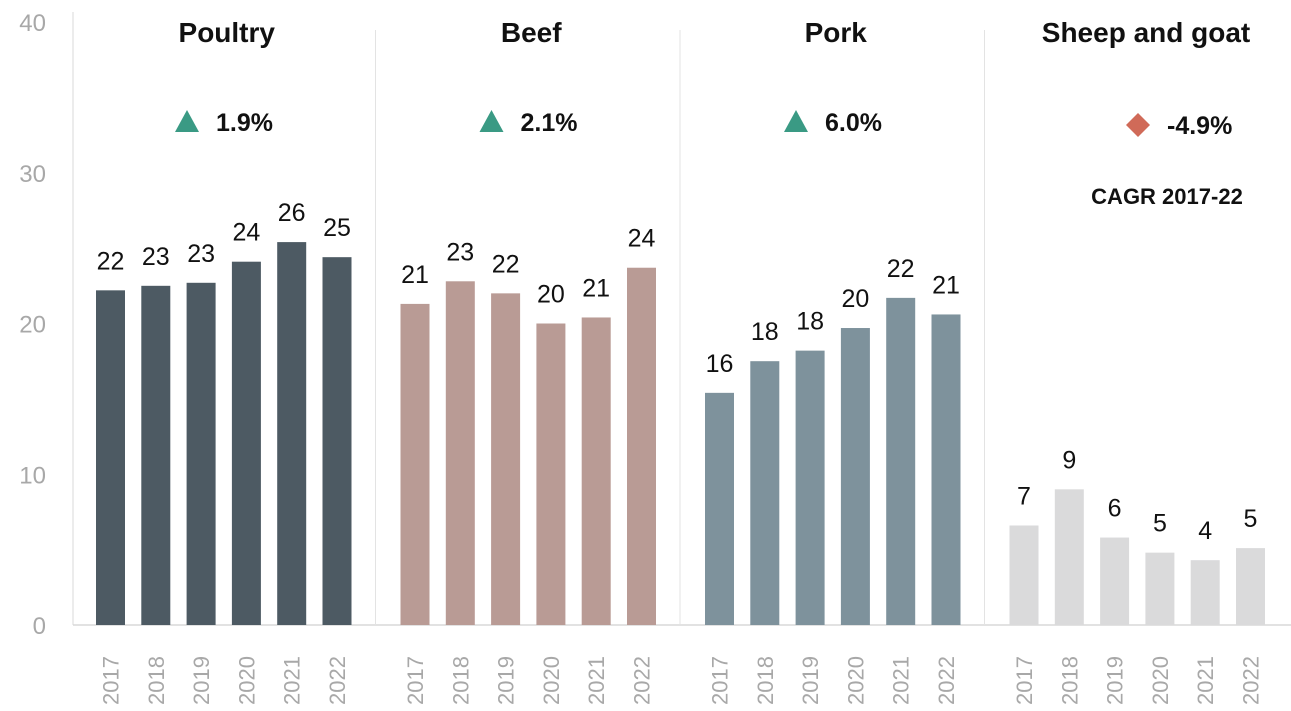 The height and width of the screenshot is (711, 1291). I want to click on data-label-sheep-and-goat-2021: 4, so click(1205, 531).